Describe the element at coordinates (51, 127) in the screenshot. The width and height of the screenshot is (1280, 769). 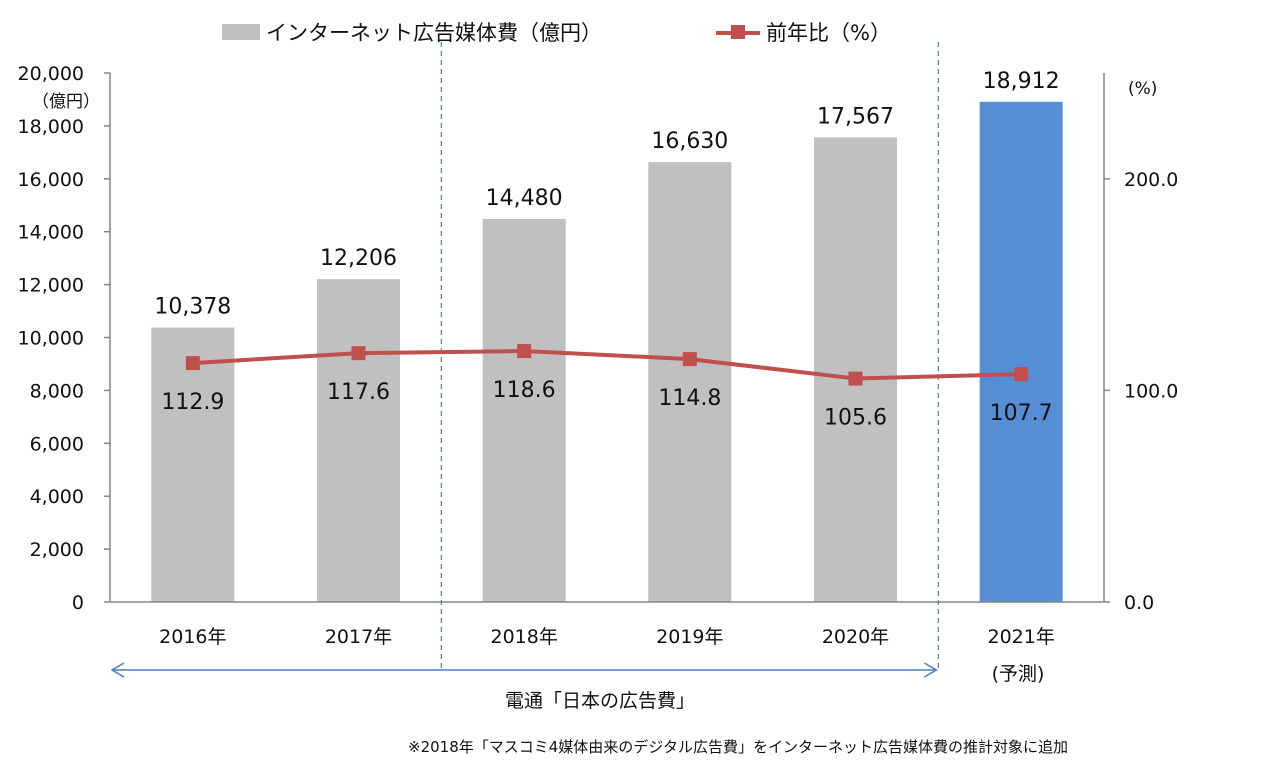
I see `y-left-tick-label: 18,000` at that location.